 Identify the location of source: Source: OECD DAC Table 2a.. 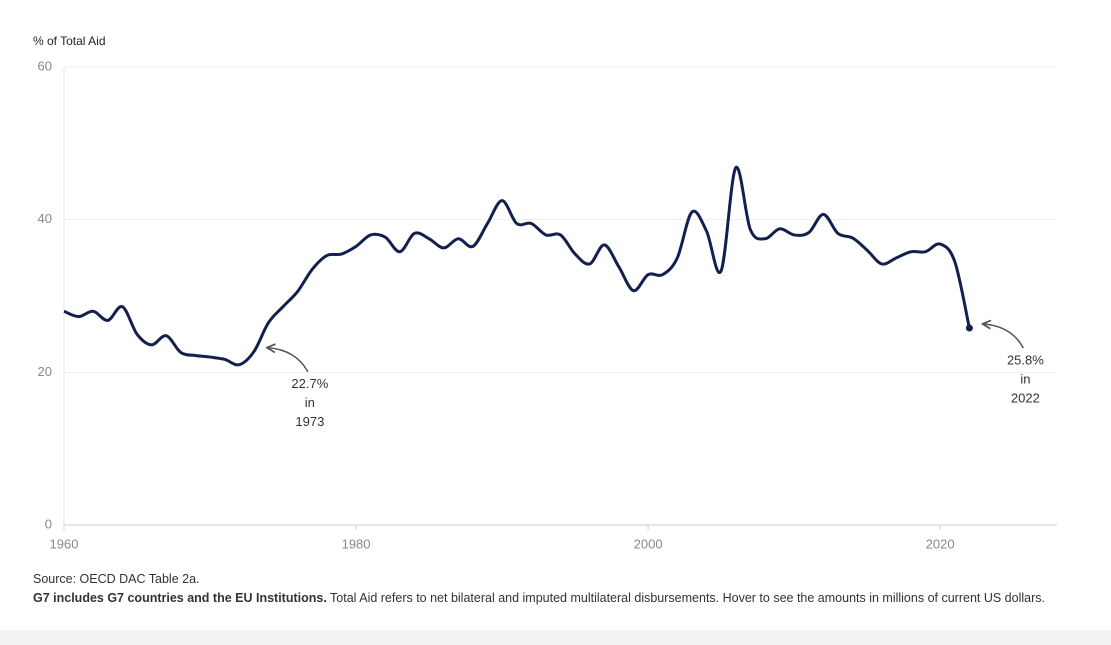
(116, 579).